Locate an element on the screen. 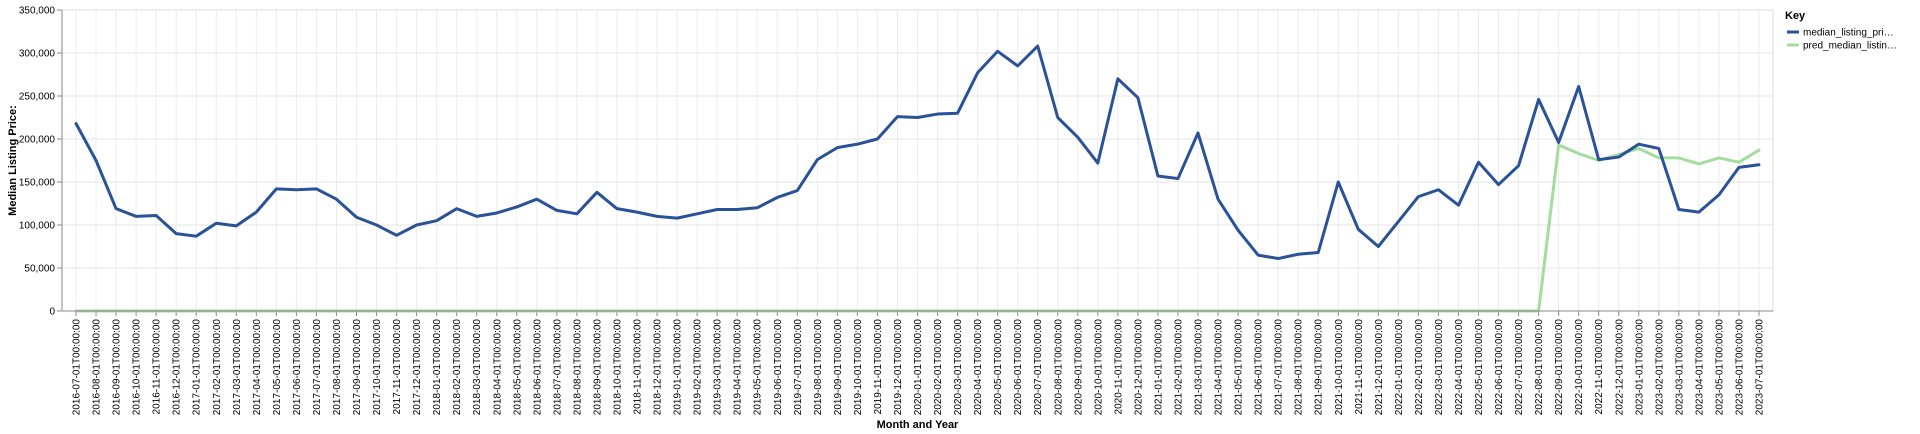 Image resolution: width=1920 pixels, height=434 pixels. x-tick-label: 2018-09-01T00:00:00 is located at coordinates (597, 367).